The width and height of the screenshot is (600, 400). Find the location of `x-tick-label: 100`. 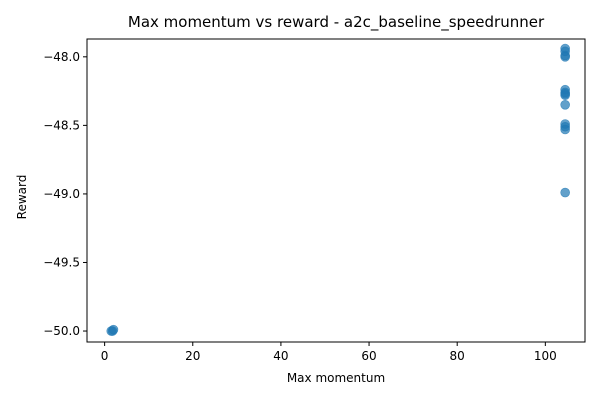

x-tick-label: 100 is located at coordinates (545, 356).